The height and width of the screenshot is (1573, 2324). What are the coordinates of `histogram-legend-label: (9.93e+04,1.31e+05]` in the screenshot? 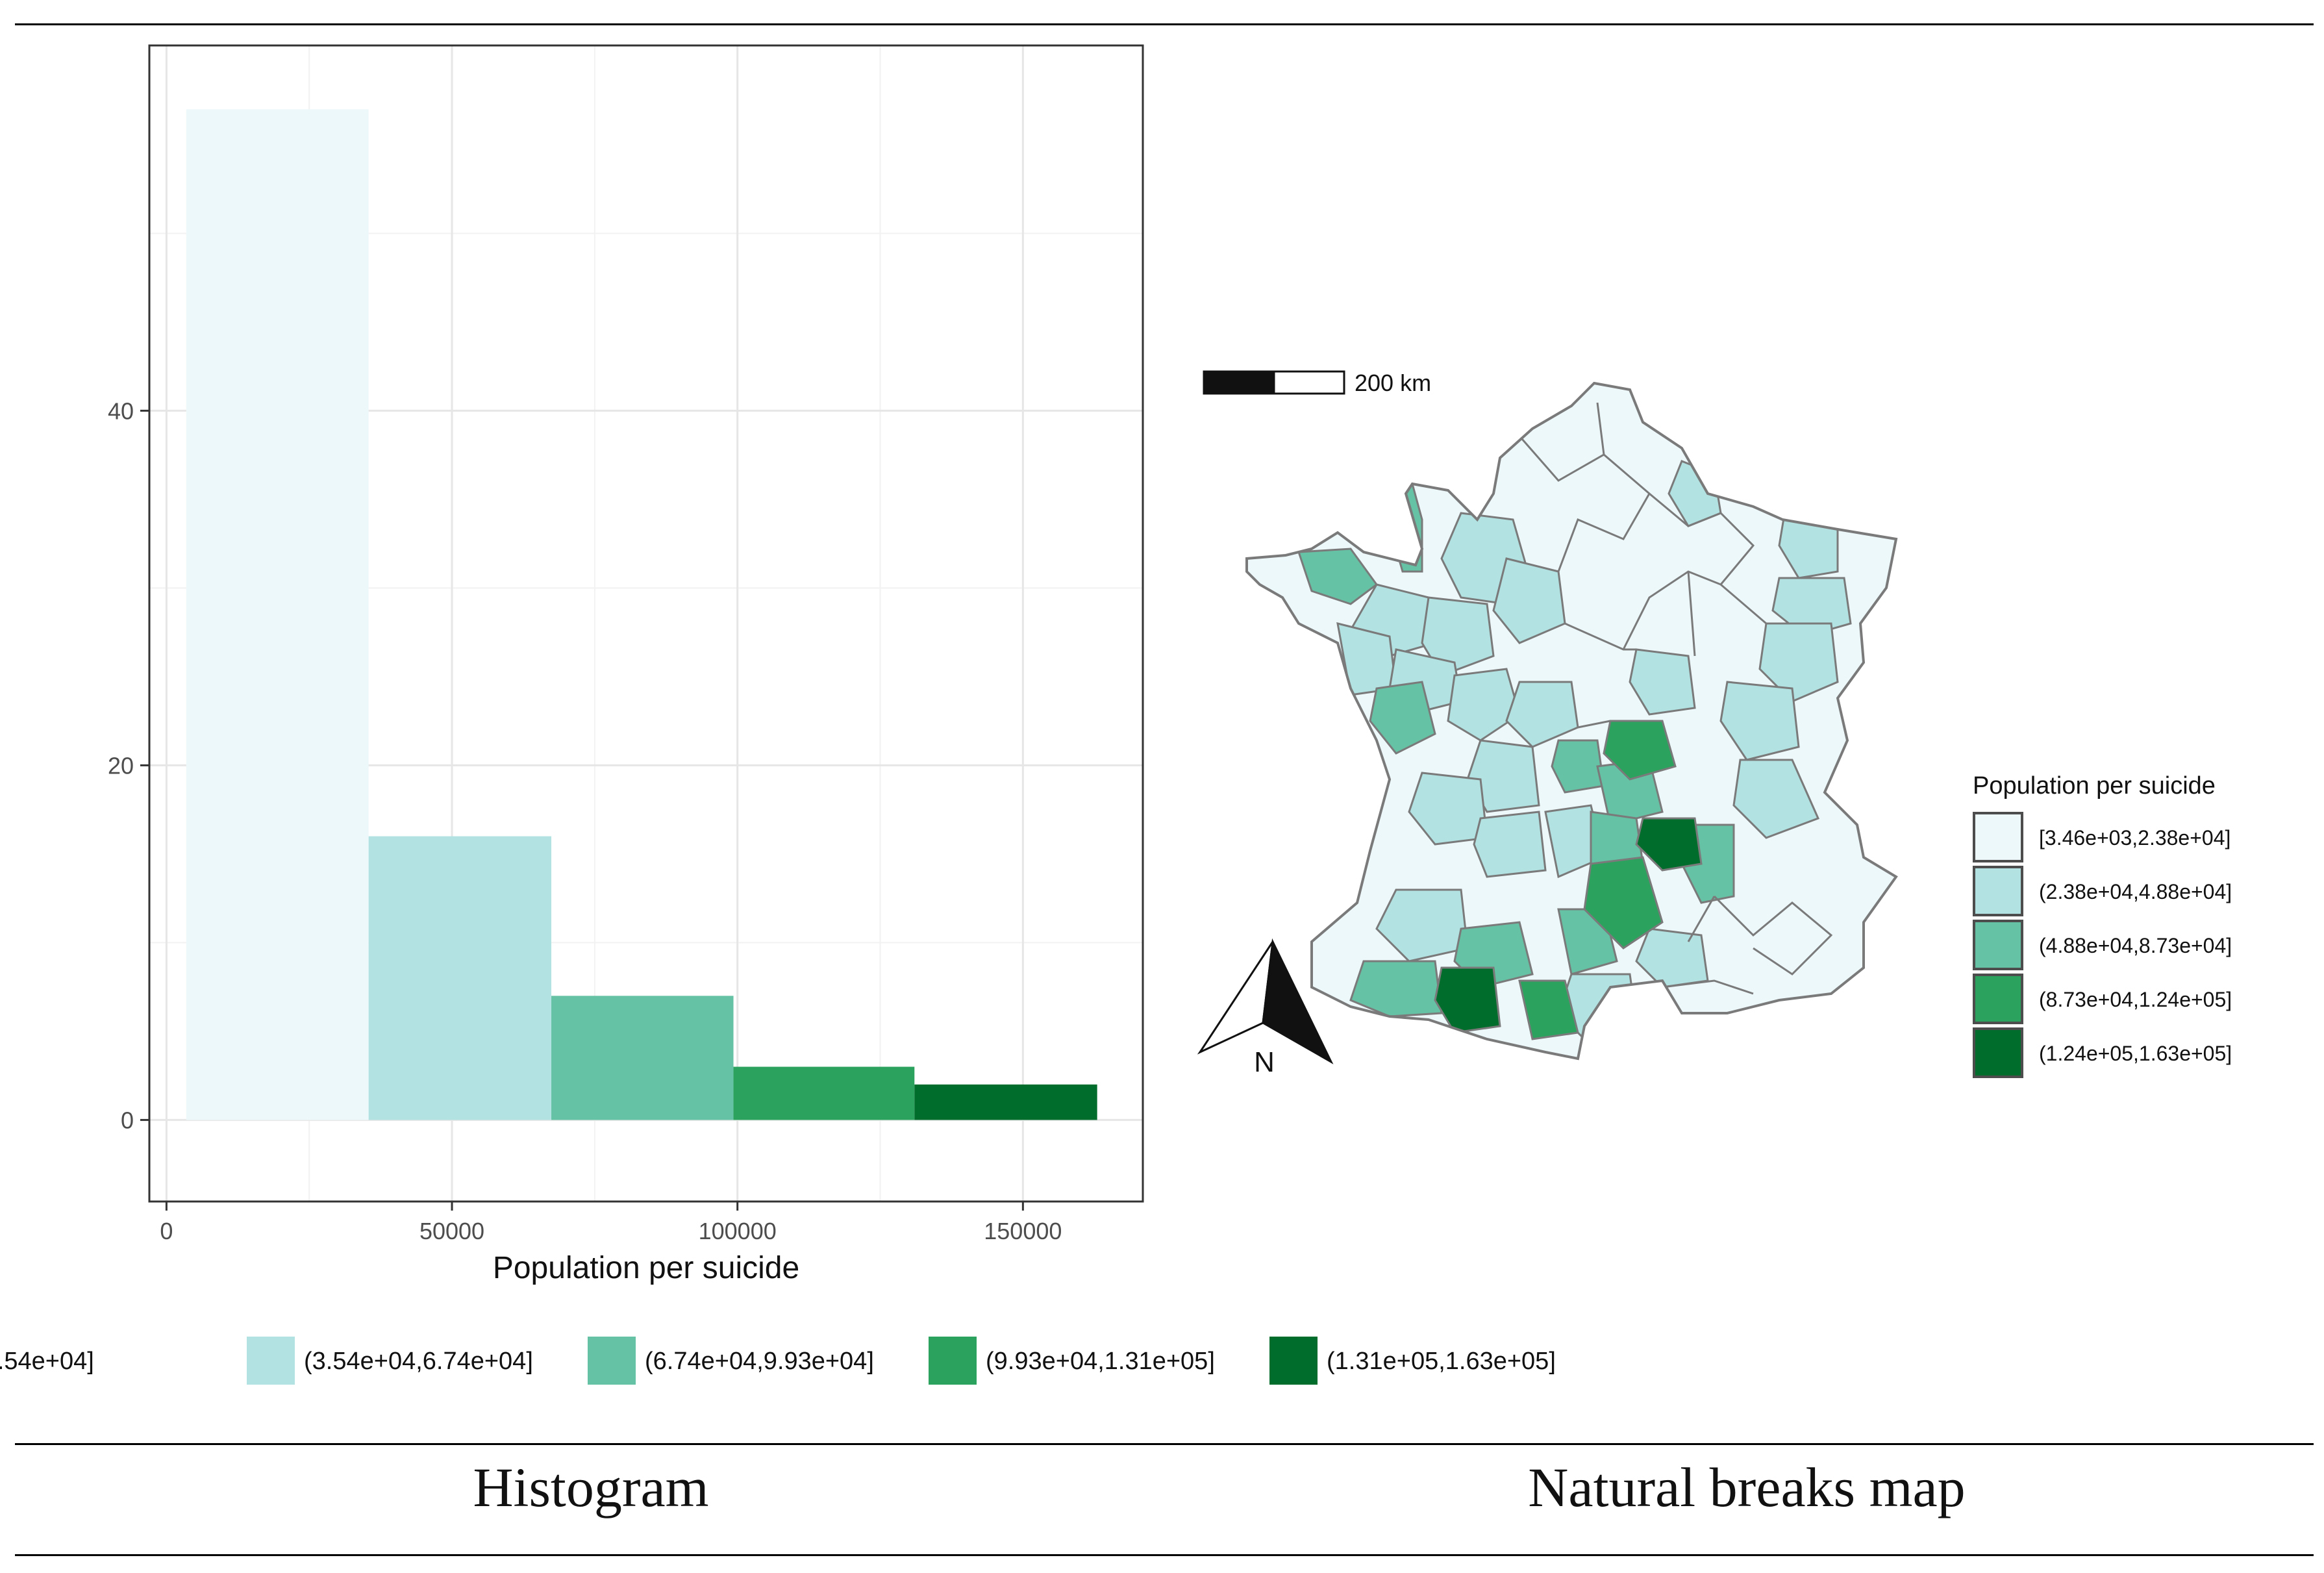 It's located at (1101, 1361).